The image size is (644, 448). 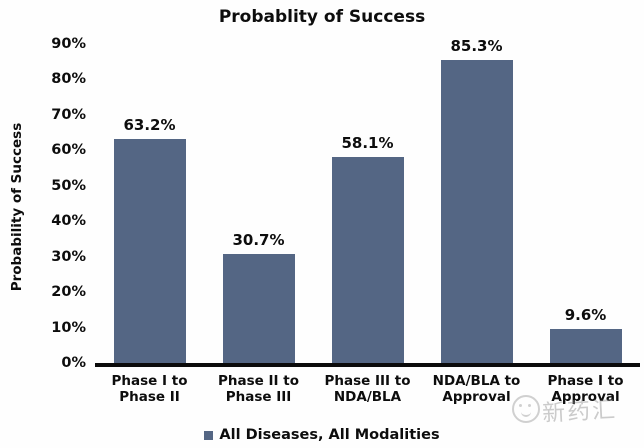 I want to click on bar-slot: 85.3%, so click(x=476, y=198).